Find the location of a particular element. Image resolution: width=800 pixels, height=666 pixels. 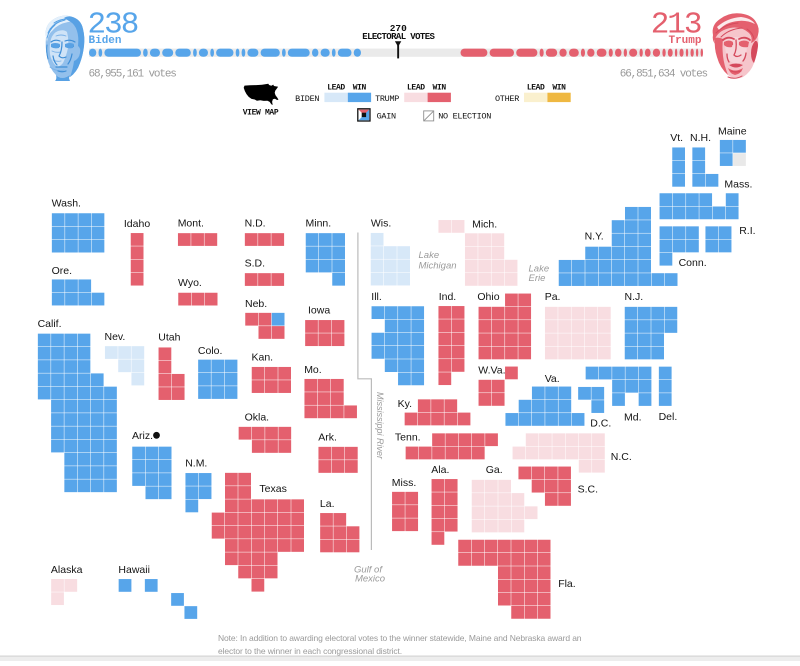

svg-text: Michigan is located at coordinates (438, 265).